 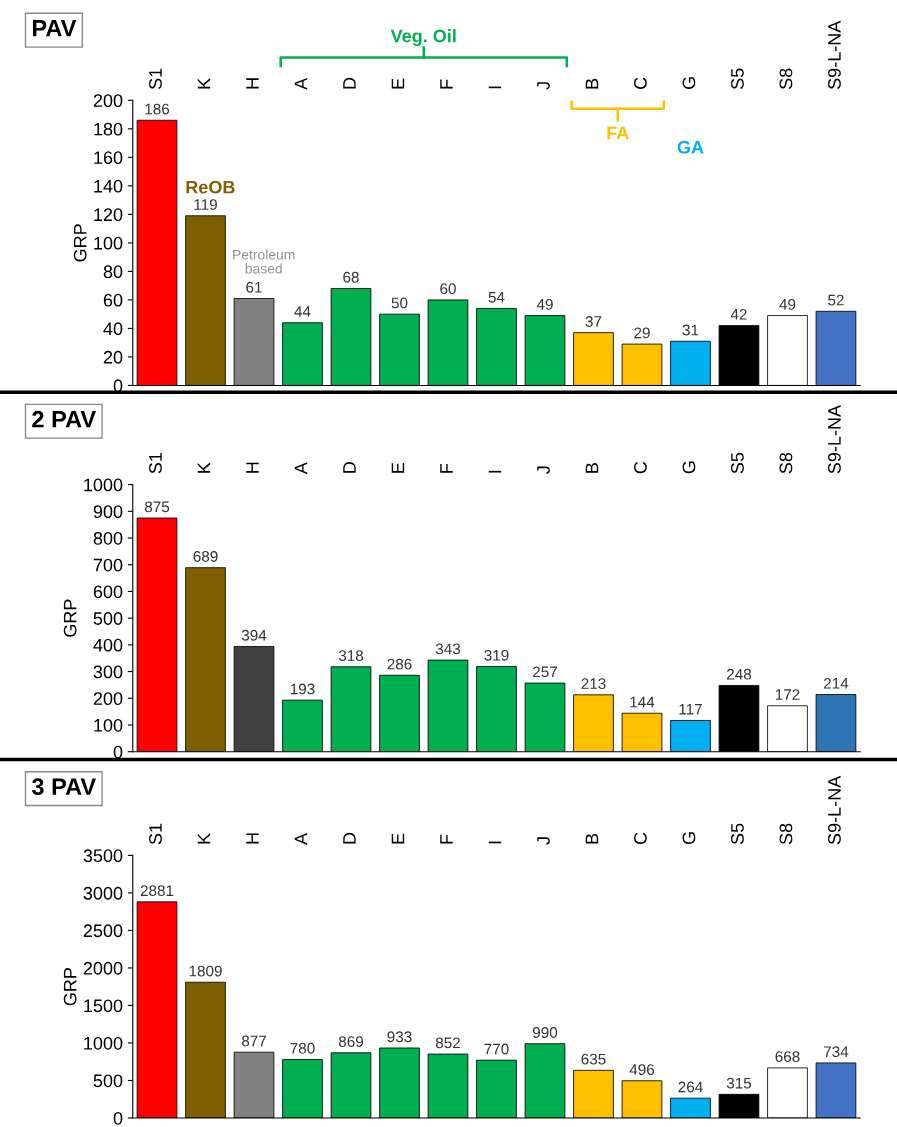 What do you see at coordinates (103, 968) in the screenshot?
I see `y-tick-label: 2000` at bounding box center [103, 968].